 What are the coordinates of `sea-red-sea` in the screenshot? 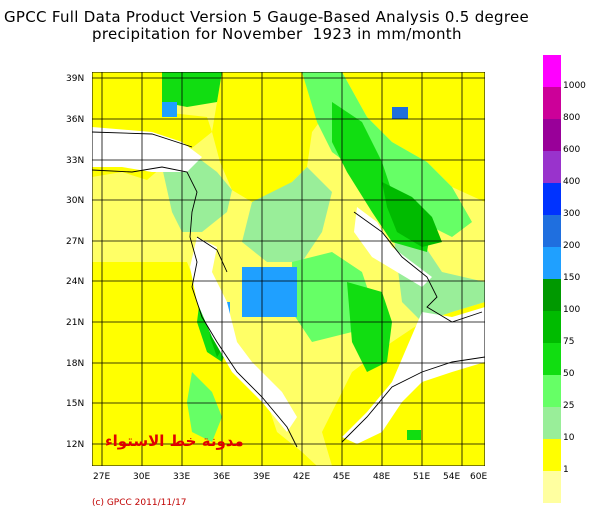 It's located at (243, 334).